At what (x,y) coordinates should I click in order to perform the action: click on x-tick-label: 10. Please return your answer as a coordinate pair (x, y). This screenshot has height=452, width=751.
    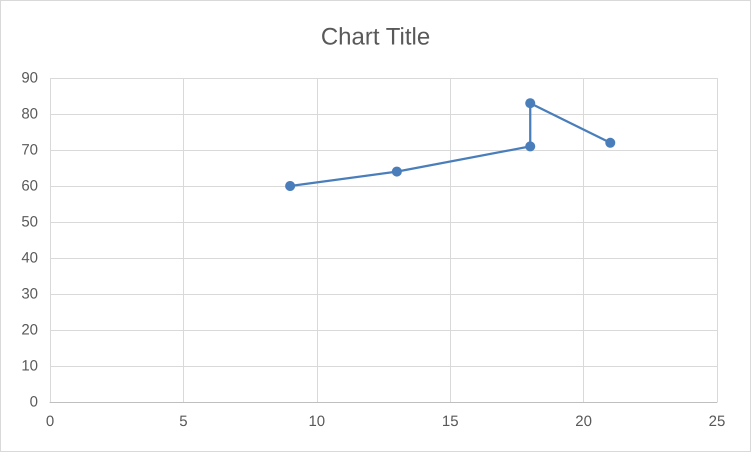
    Looking at the image, I should click on (317, 421).